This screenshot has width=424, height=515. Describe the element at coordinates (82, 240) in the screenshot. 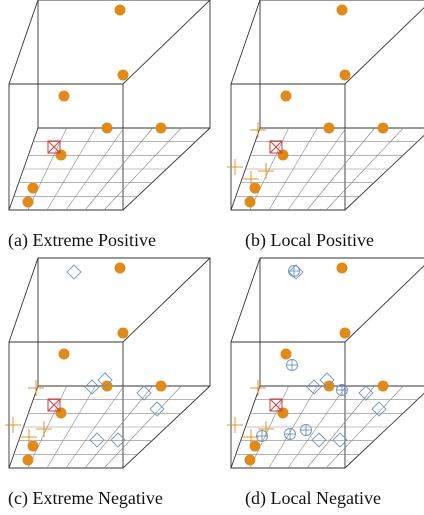

I see `caption-a: (a) Extreme Positive` at that location.